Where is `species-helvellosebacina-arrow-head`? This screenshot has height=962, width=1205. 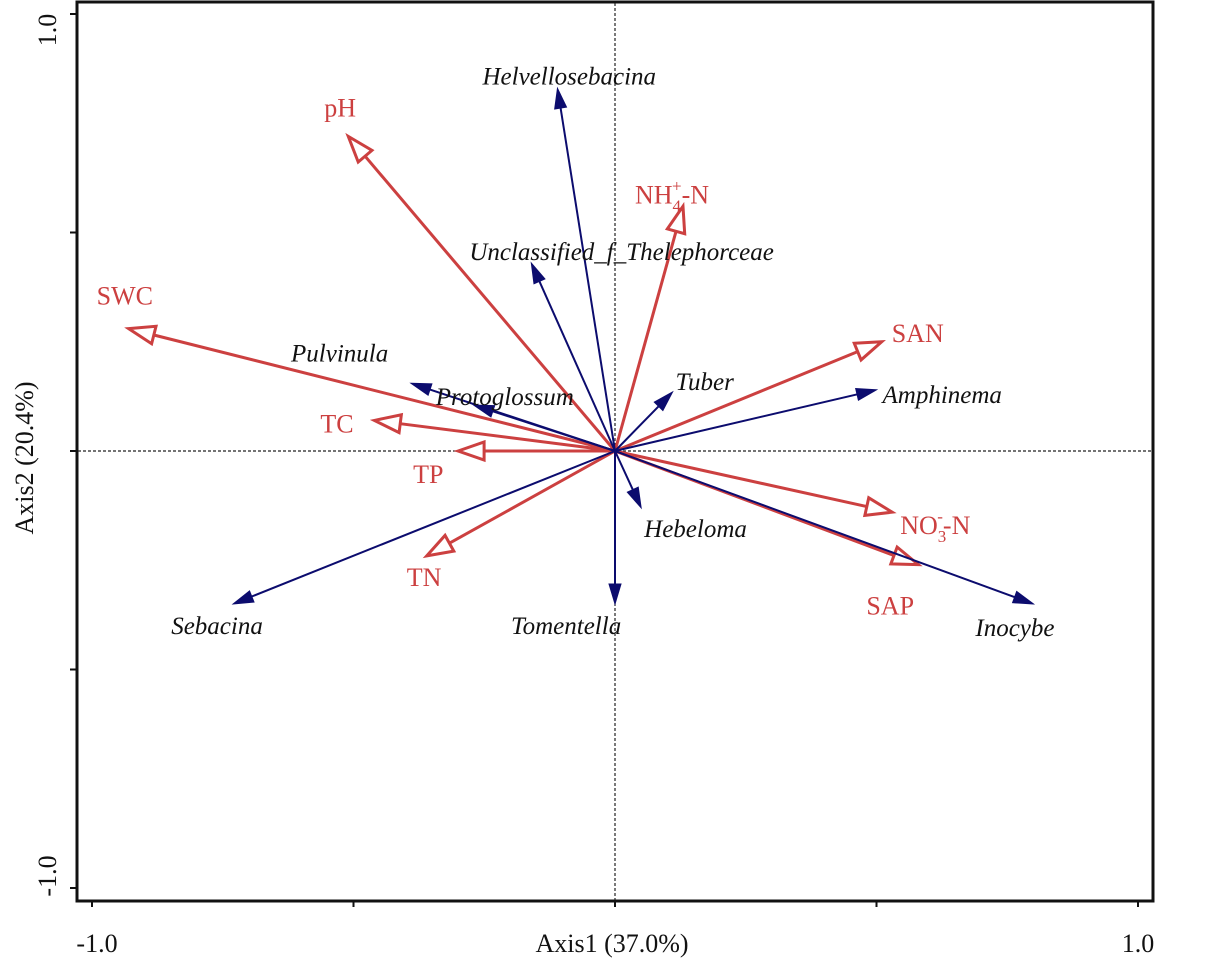
species-helvellosebacina-arrow-head is located at coordinates (561, 98).